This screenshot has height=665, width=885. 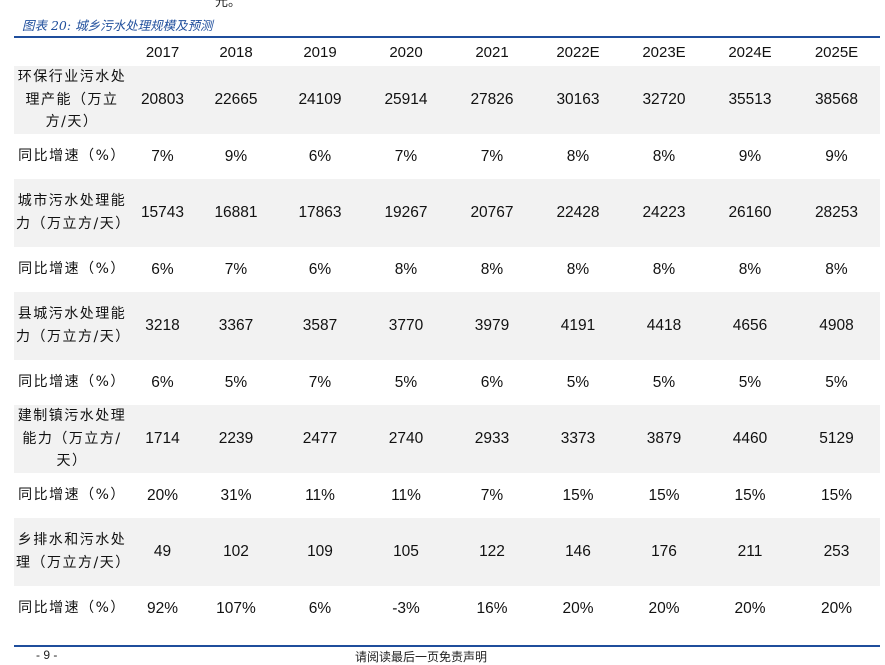 What do you see at coordinates (492, 439) in the screenshot?
I see `value-cell: 2933` at bounding box center [492, 439].